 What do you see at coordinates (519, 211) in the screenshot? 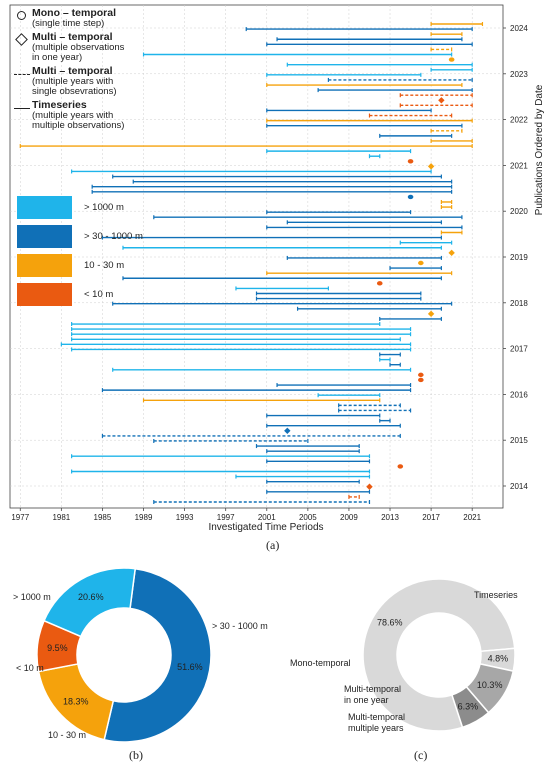
I see `y-tick-label: 2020` at bounding box center [519, 211].